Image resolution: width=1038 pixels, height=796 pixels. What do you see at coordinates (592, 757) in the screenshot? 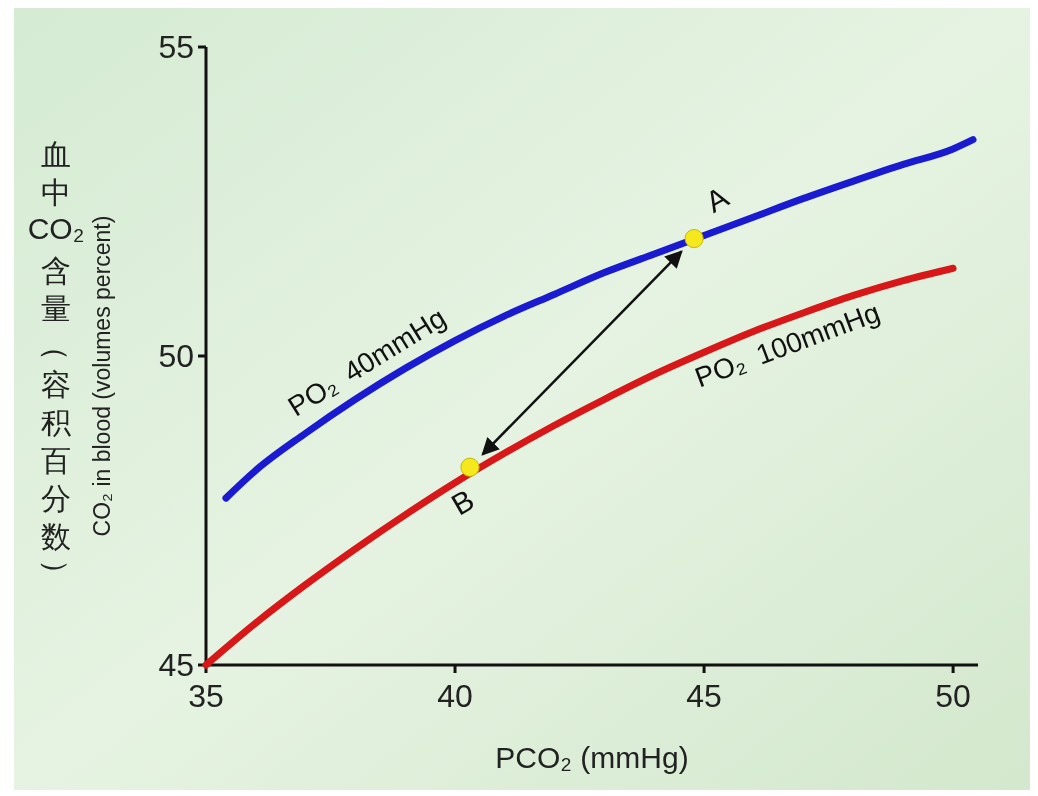
I see `x-axis-title: PCO₂ (mmHg)` at bounding box center [592, 757].